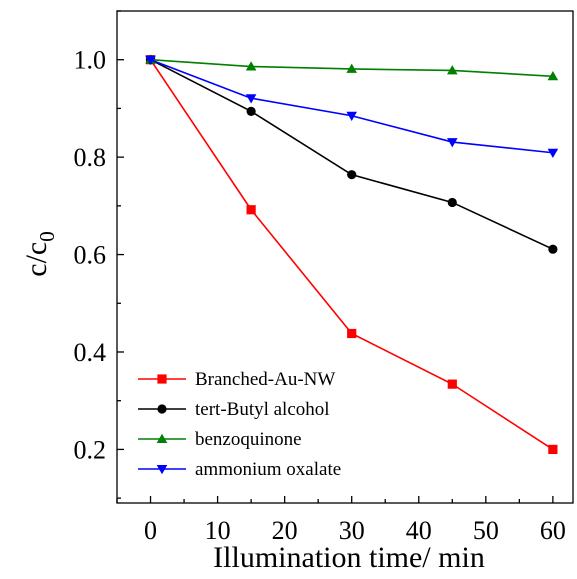 The width and height of the screenshot is (577, 579). I want to click on x-tick-label: 30, so click(352, 530).